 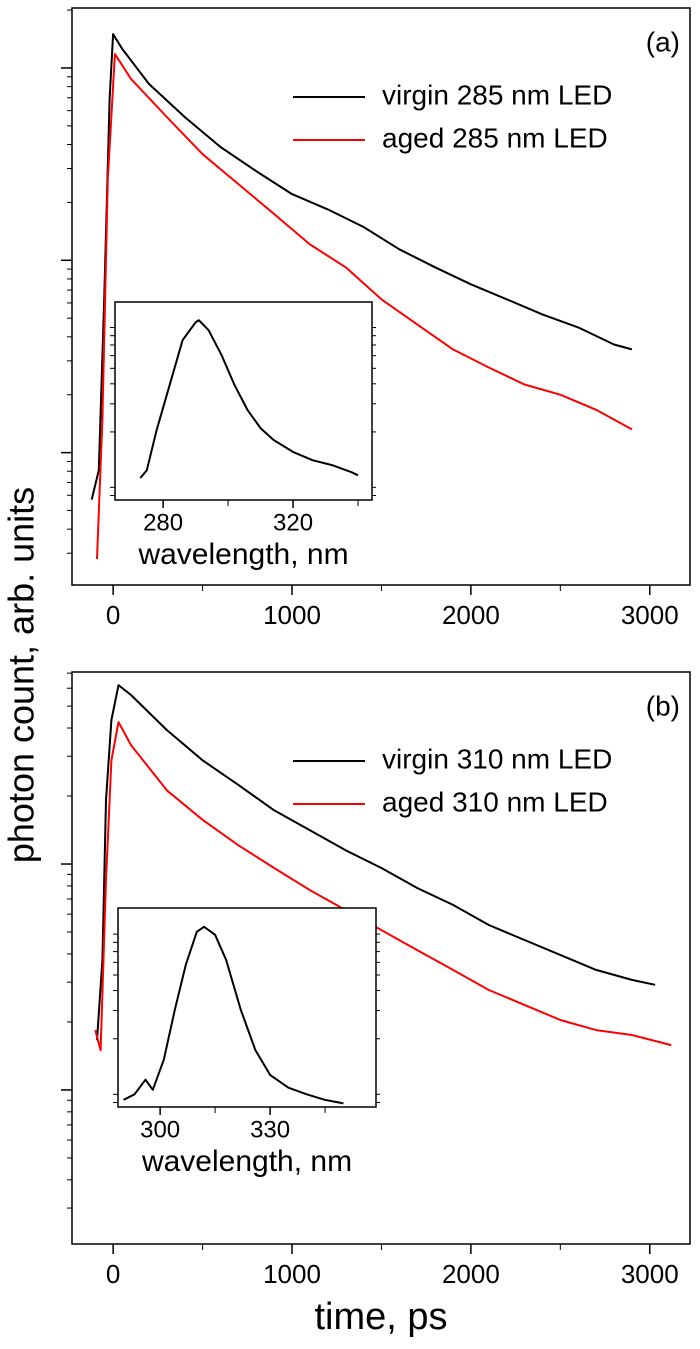 I want to click on panel-label: (b), so click(x=663, y=705).